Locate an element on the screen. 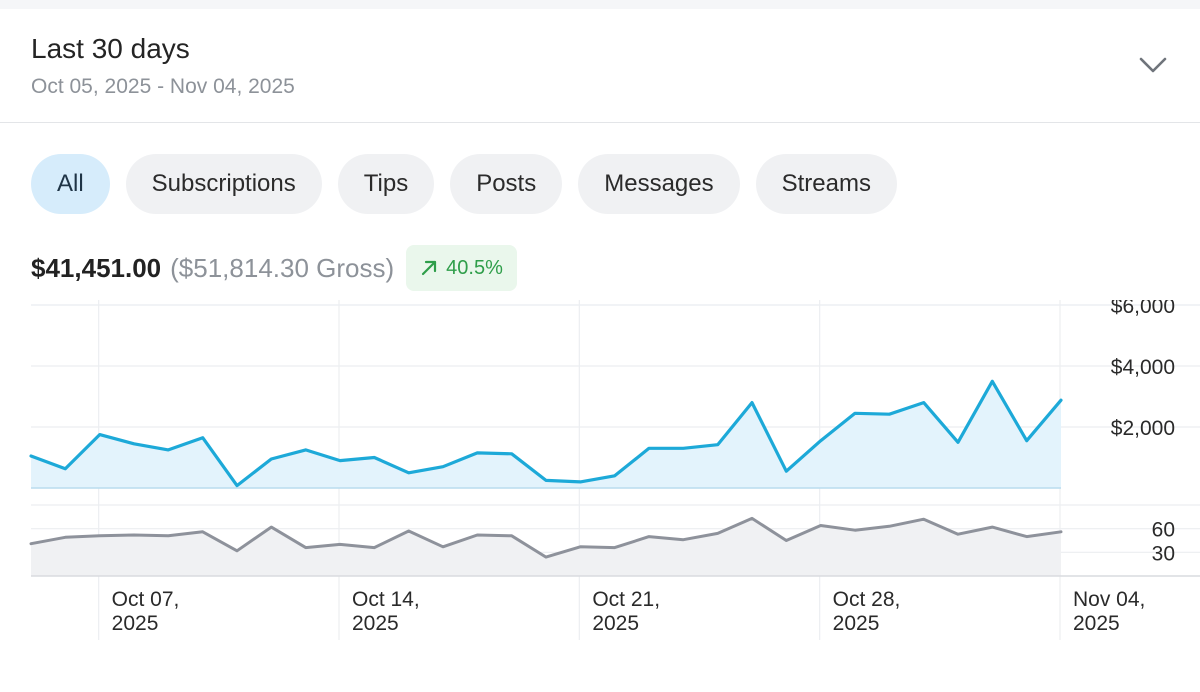  y-tick-label: $6,000 is located at coordinates (1143, 309).